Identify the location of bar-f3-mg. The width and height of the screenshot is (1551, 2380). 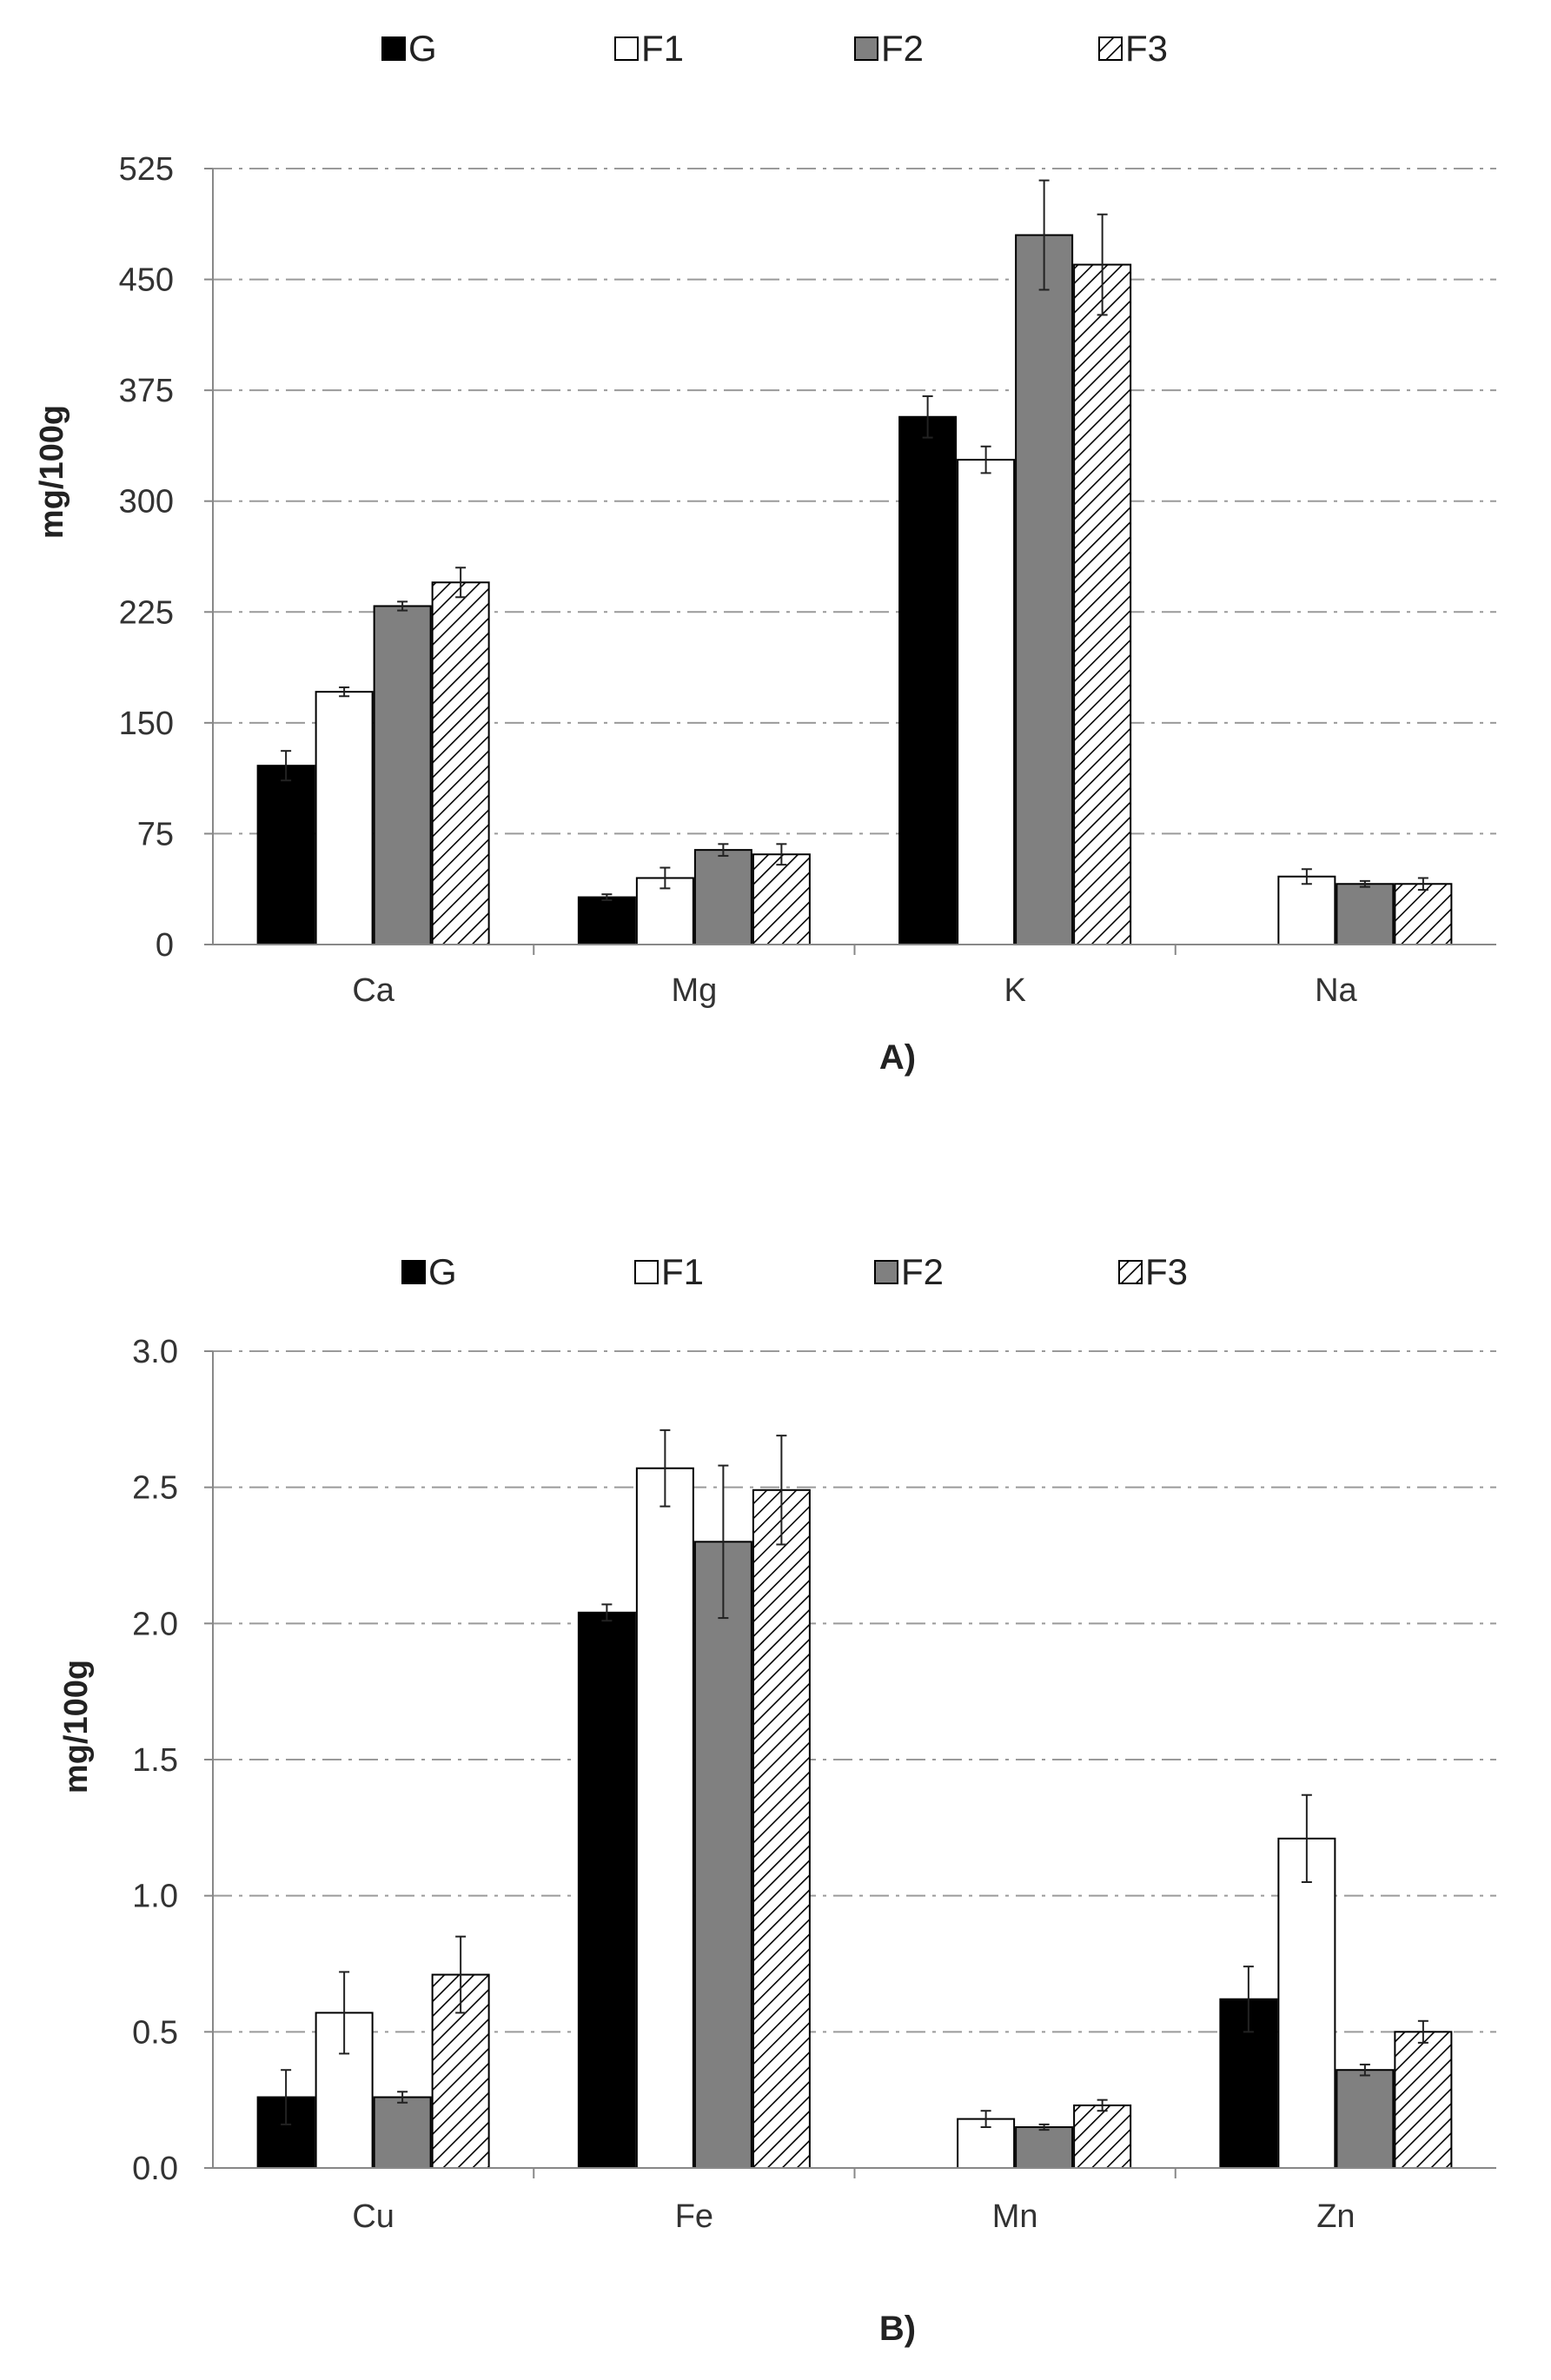
(781, 899).